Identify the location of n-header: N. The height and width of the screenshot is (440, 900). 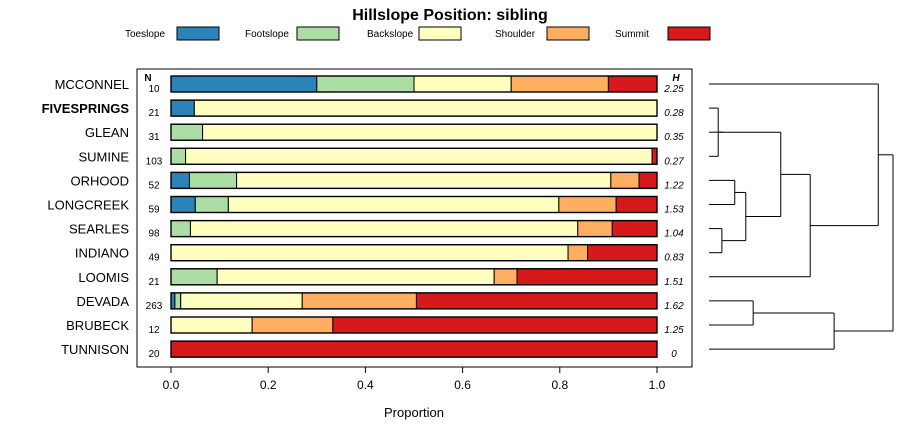
(147, 78).